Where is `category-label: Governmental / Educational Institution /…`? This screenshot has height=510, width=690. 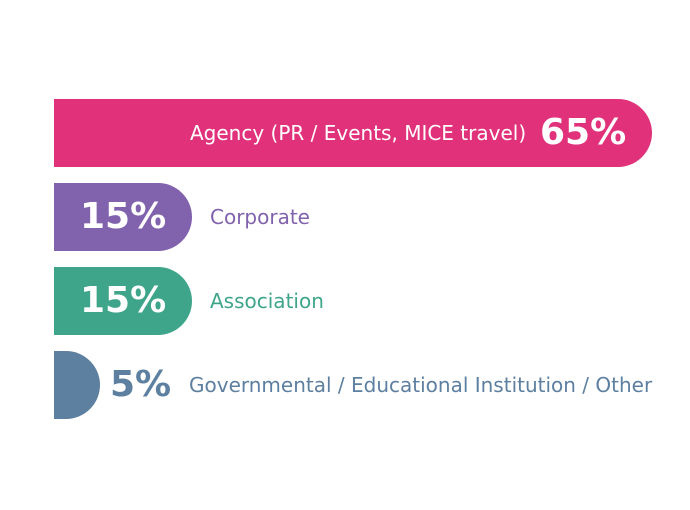
category-label: Governmental / Educational Institution /… is located at coordinates (421, 385).